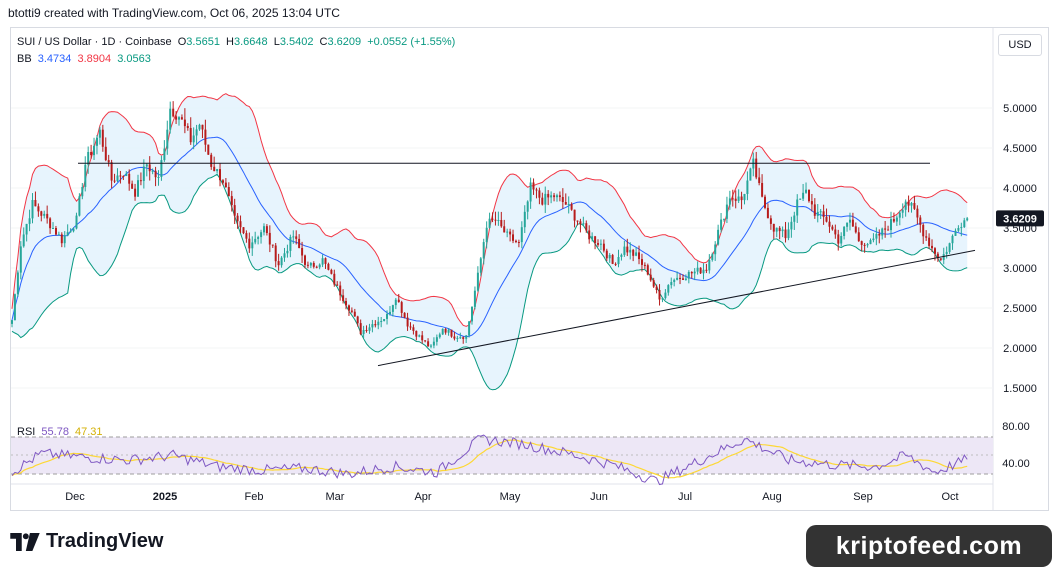  Describe the element at coordinates (250, 42) in the screenshot. I see `high-value: 3.6648` at that location.